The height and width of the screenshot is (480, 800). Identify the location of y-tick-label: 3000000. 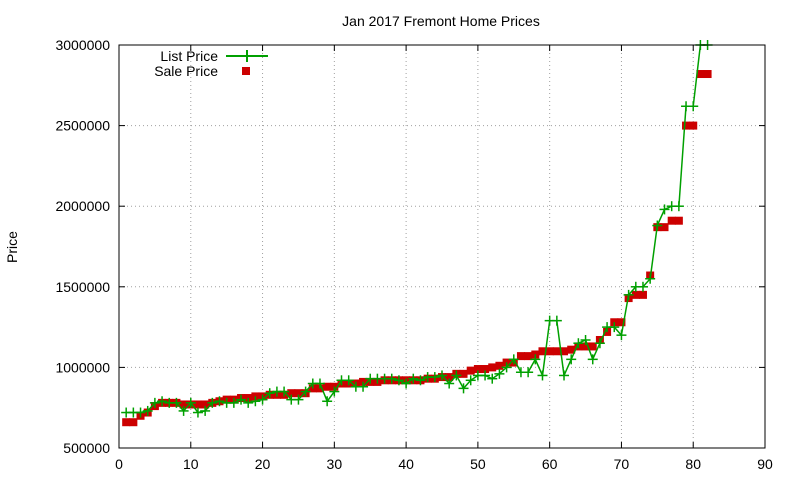
(82, 45).